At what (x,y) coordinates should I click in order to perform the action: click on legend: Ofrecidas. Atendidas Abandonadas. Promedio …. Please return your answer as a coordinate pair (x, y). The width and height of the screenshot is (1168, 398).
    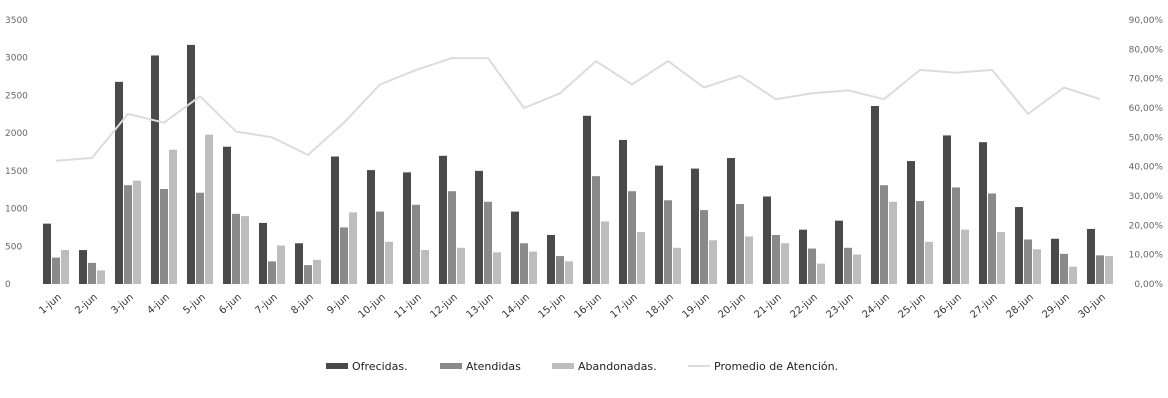
    Looking at the image, I should click on (582, 366).